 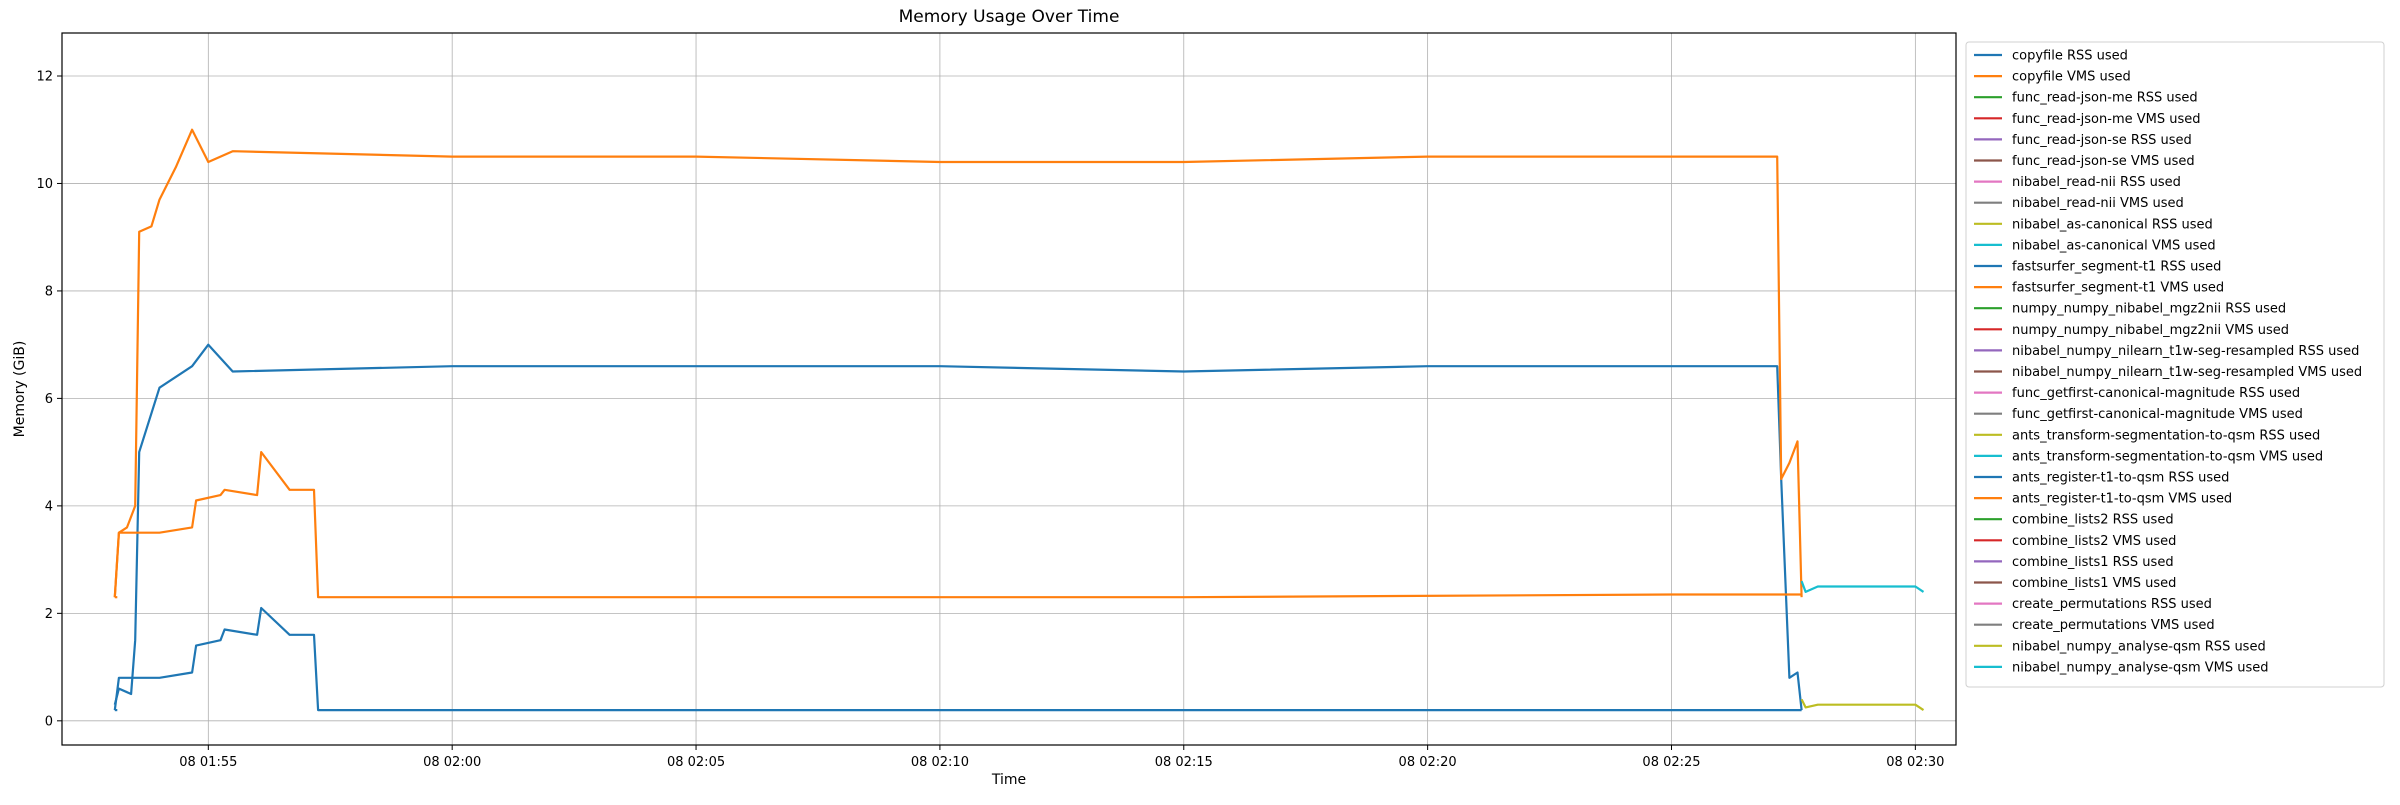 I want to click on x-tick-label: 08 02:20, so click(x=1428, y=762).